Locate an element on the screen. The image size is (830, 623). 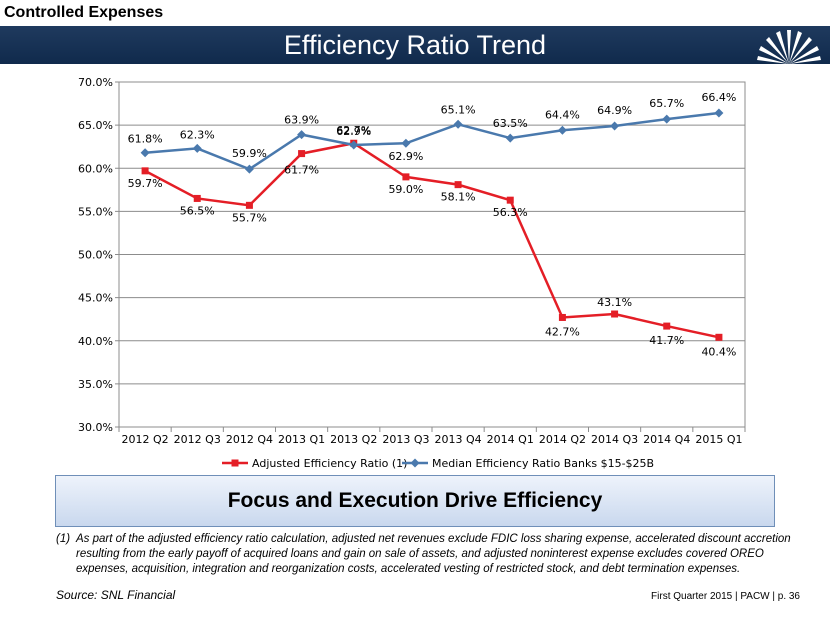
data-label: 41.7% is located at coordinates (666, 340).